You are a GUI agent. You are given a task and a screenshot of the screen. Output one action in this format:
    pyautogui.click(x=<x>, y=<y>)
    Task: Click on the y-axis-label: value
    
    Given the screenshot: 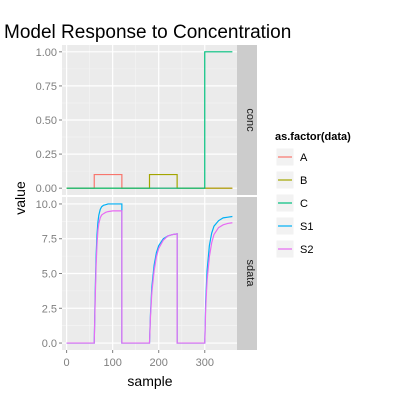 What is the action you would take?
    pyautogui.click(x=20, y=198)
    